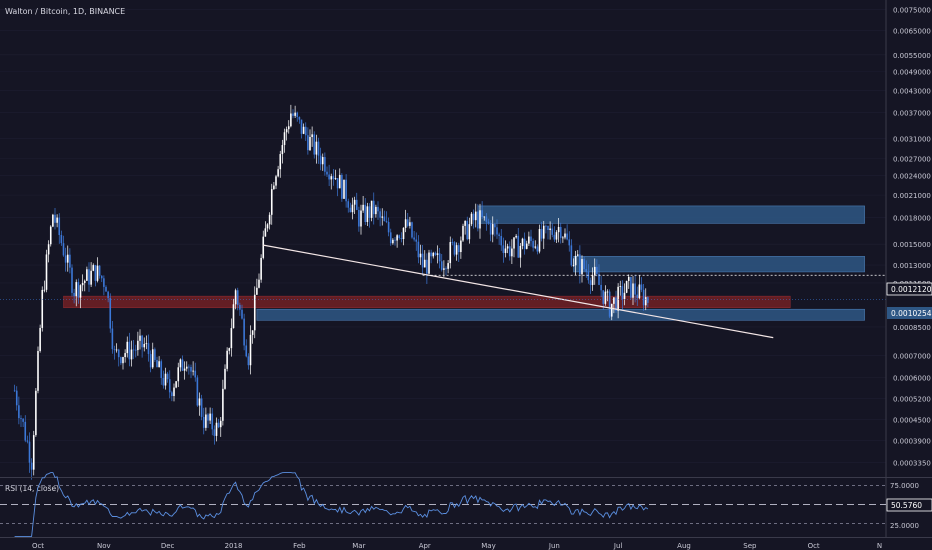 The image size is (932, 550). Describe the element at coordinates (750, 546) in the screenshot. I see `time-tick-label: Sep` at that location.